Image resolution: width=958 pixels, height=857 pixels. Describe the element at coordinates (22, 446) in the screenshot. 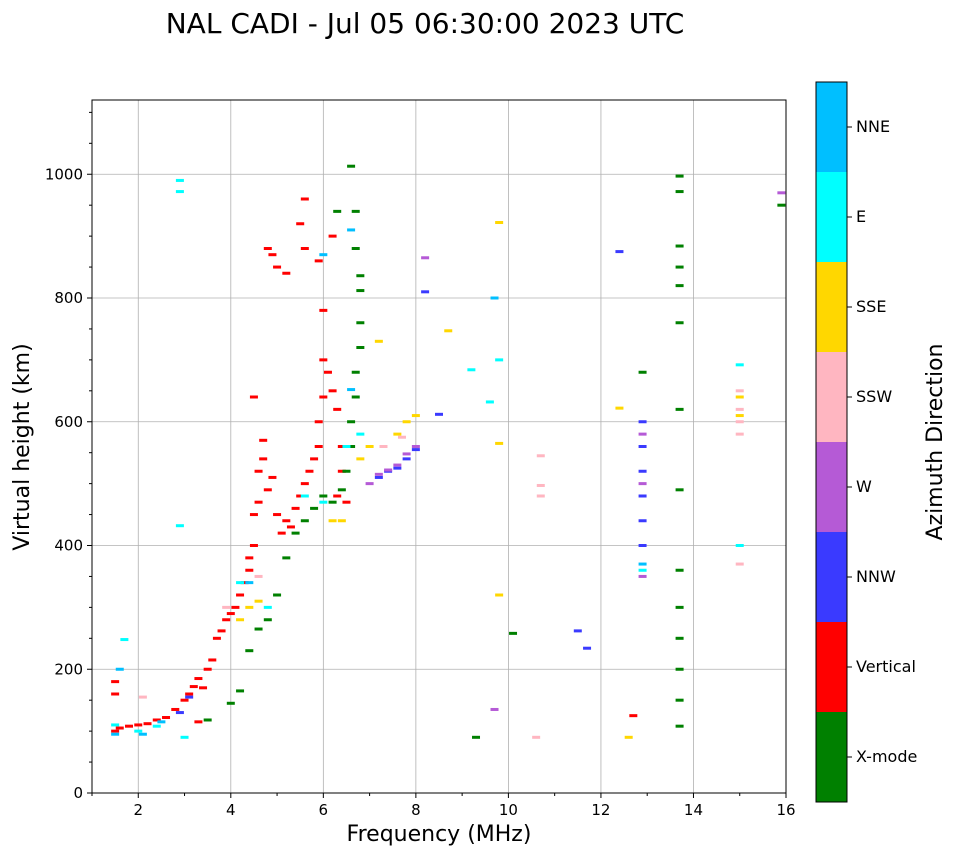

I see `y-axis-title: Virtual height (km)` at that location.